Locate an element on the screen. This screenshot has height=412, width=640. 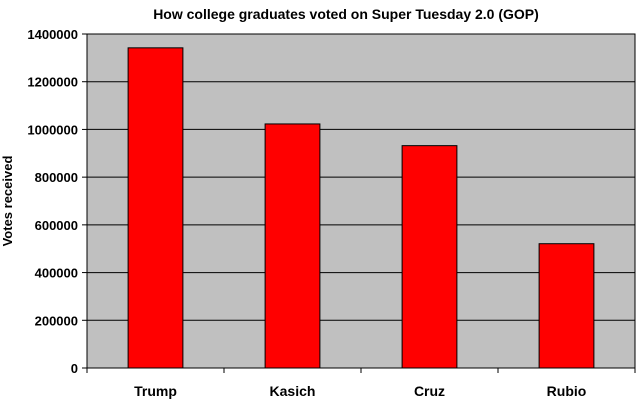
bar-trump is located at coordinates (155, 208).